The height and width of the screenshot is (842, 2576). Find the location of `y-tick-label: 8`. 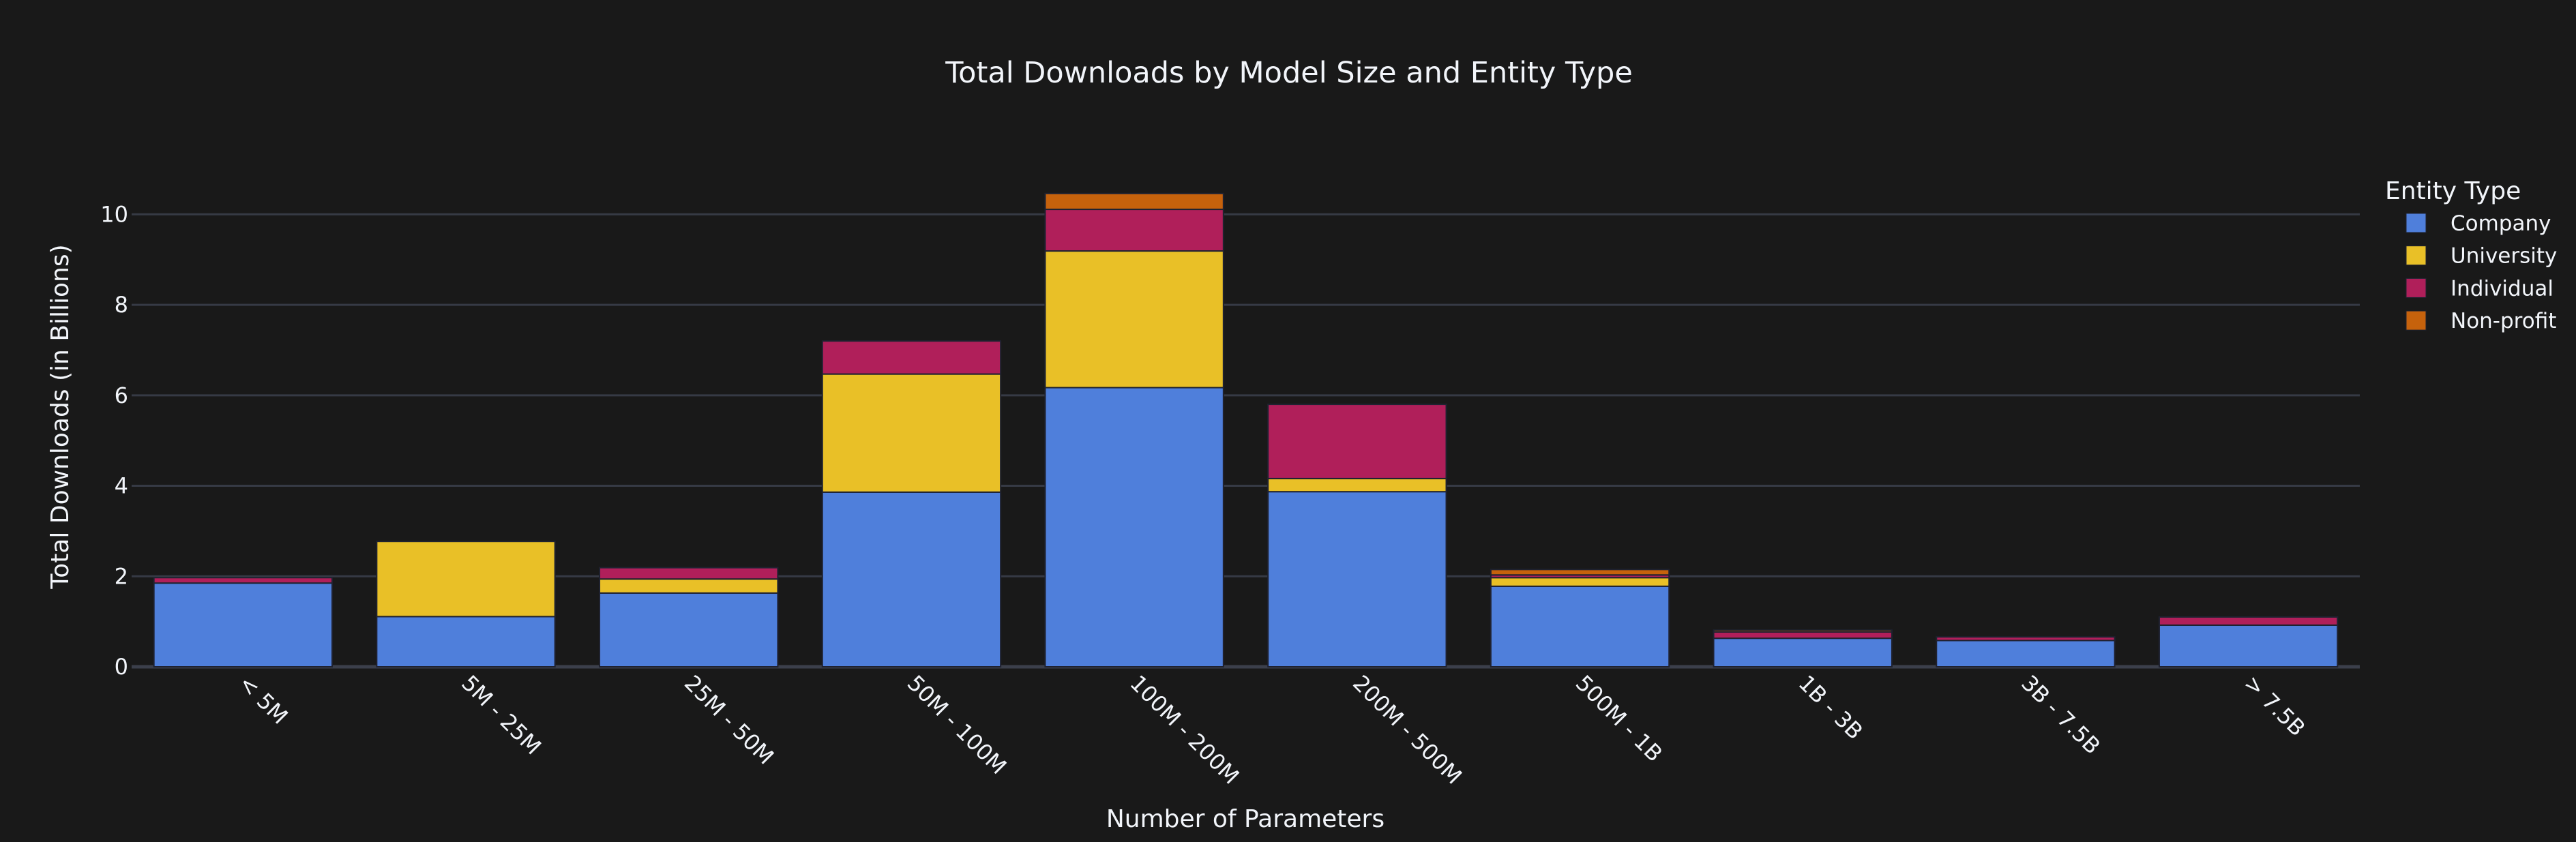

y-tick-label: 8 is located at coordinates (121, 305).